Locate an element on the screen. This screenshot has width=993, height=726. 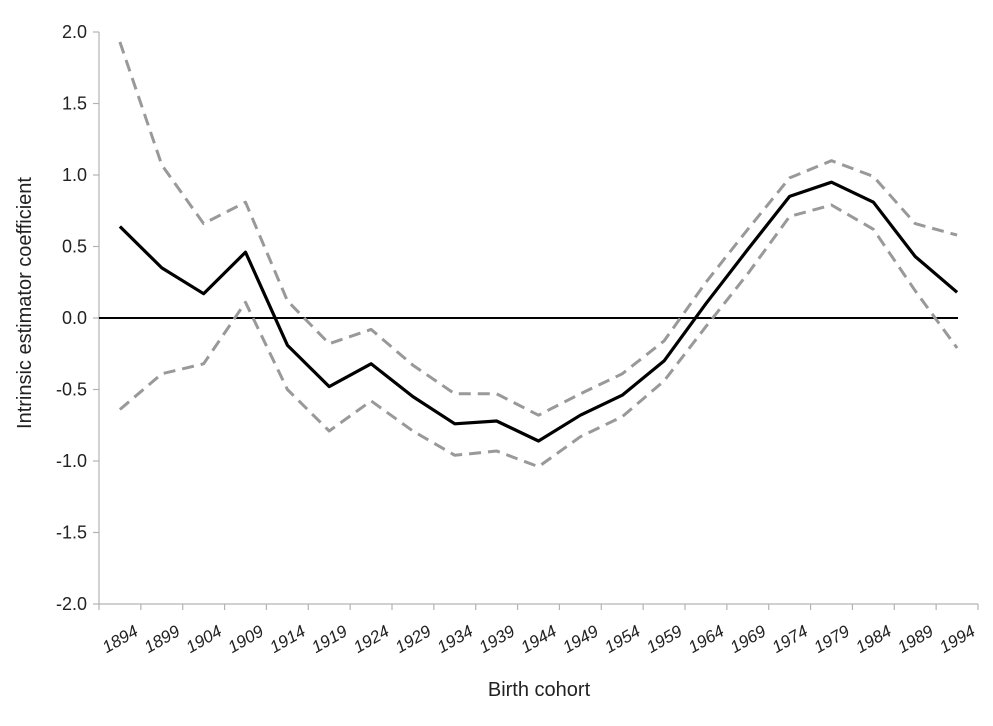
x-tick-label: 1924 is located at coordinates (371, 639).